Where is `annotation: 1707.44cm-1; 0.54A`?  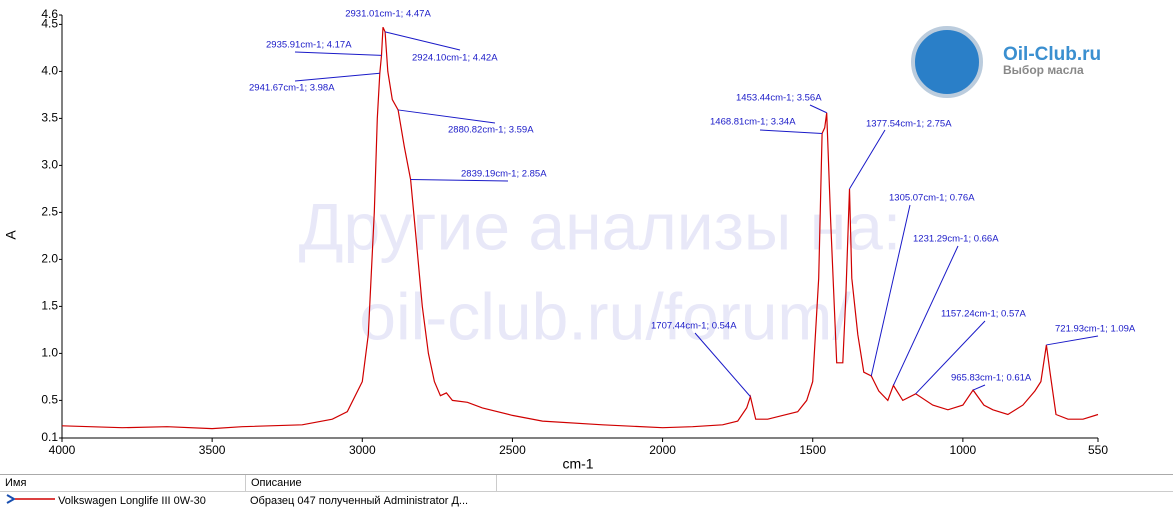
annotation: 1707.44cm-1; 0.54A is located at coordinates (694, 326).